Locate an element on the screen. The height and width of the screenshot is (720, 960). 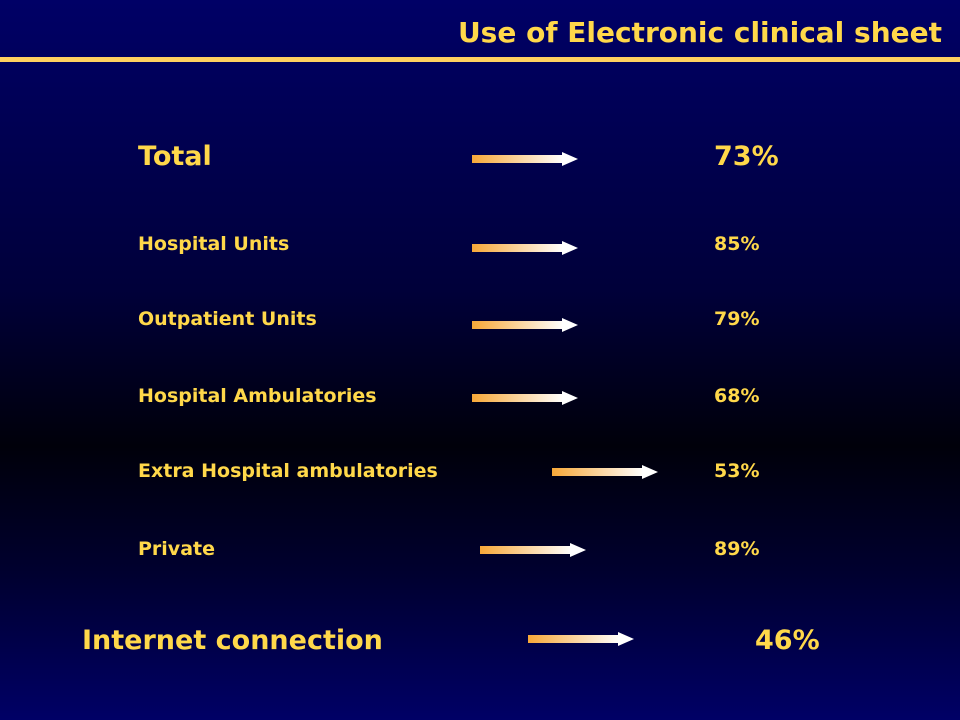
row-label: Private is located at coordinates (176, 549).